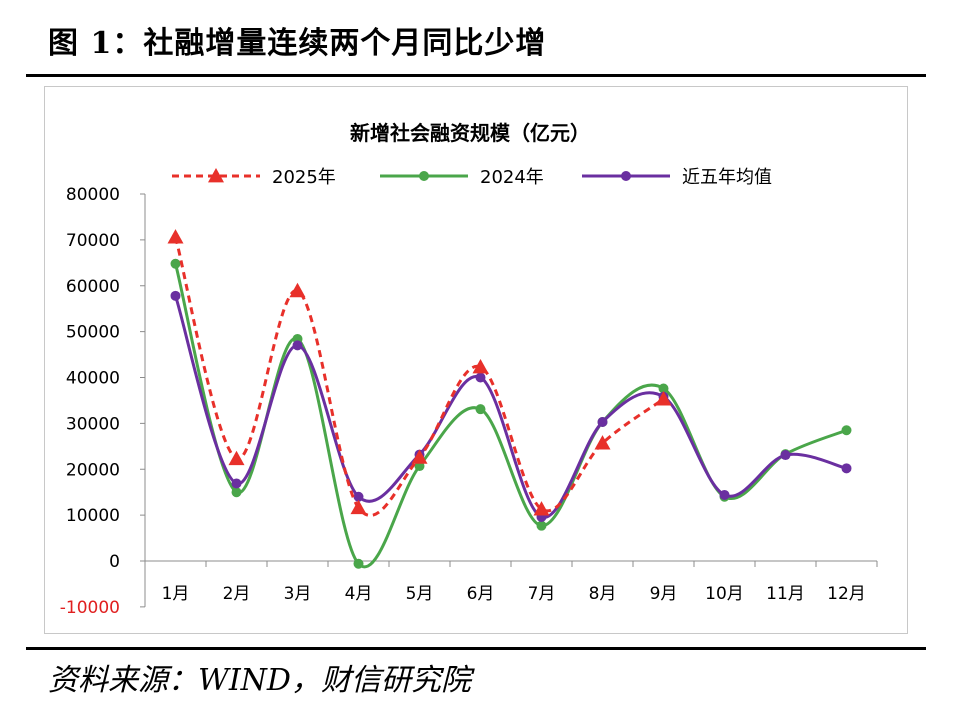 Image resolution: width=953 pixels, height=711 pixels. What do you see at coordinates (298, 594) in the screenshot?
I see `x-tick-label: 3月` at bounding box center [298, 594].